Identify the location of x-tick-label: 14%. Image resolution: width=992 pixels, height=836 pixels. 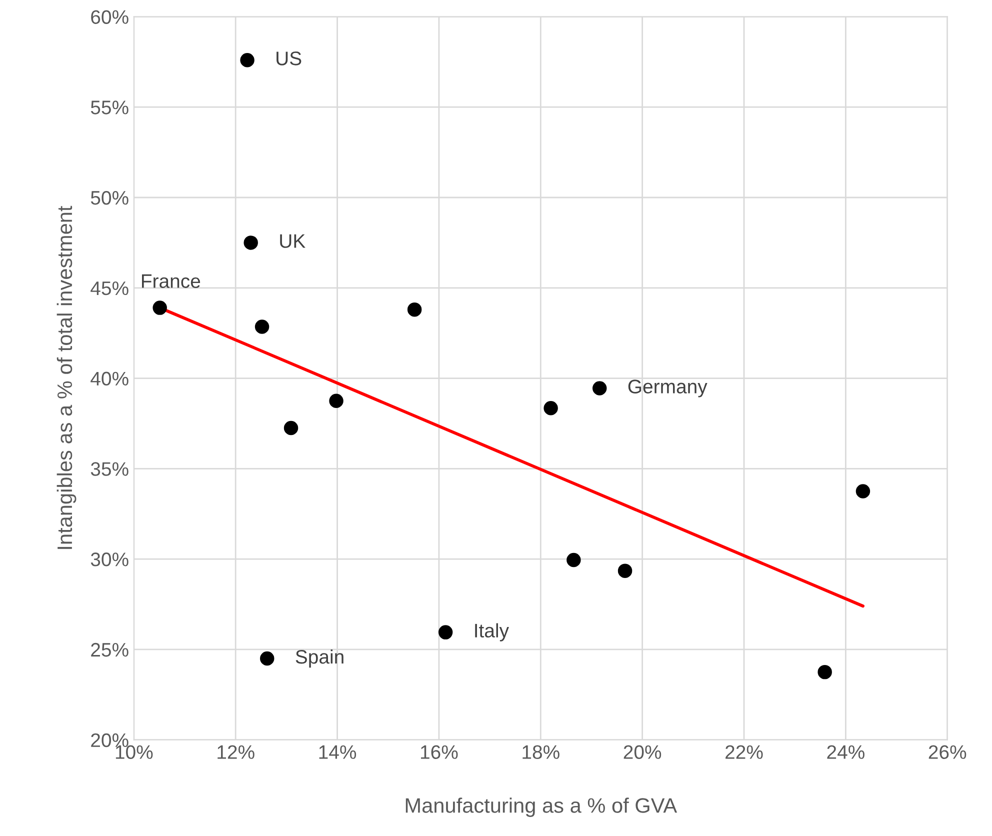
(337, 752).